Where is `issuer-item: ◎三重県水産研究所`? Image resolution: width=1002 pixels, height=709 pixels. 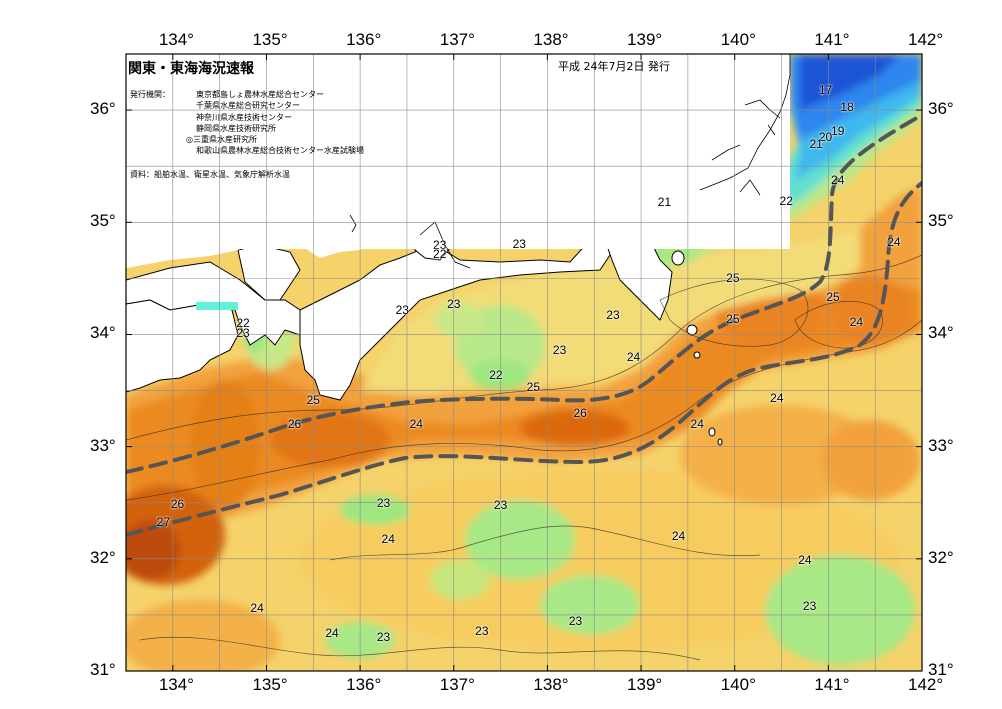 issuer-item: ◎三重県水産研究所 is located at coordinates (221, 140).